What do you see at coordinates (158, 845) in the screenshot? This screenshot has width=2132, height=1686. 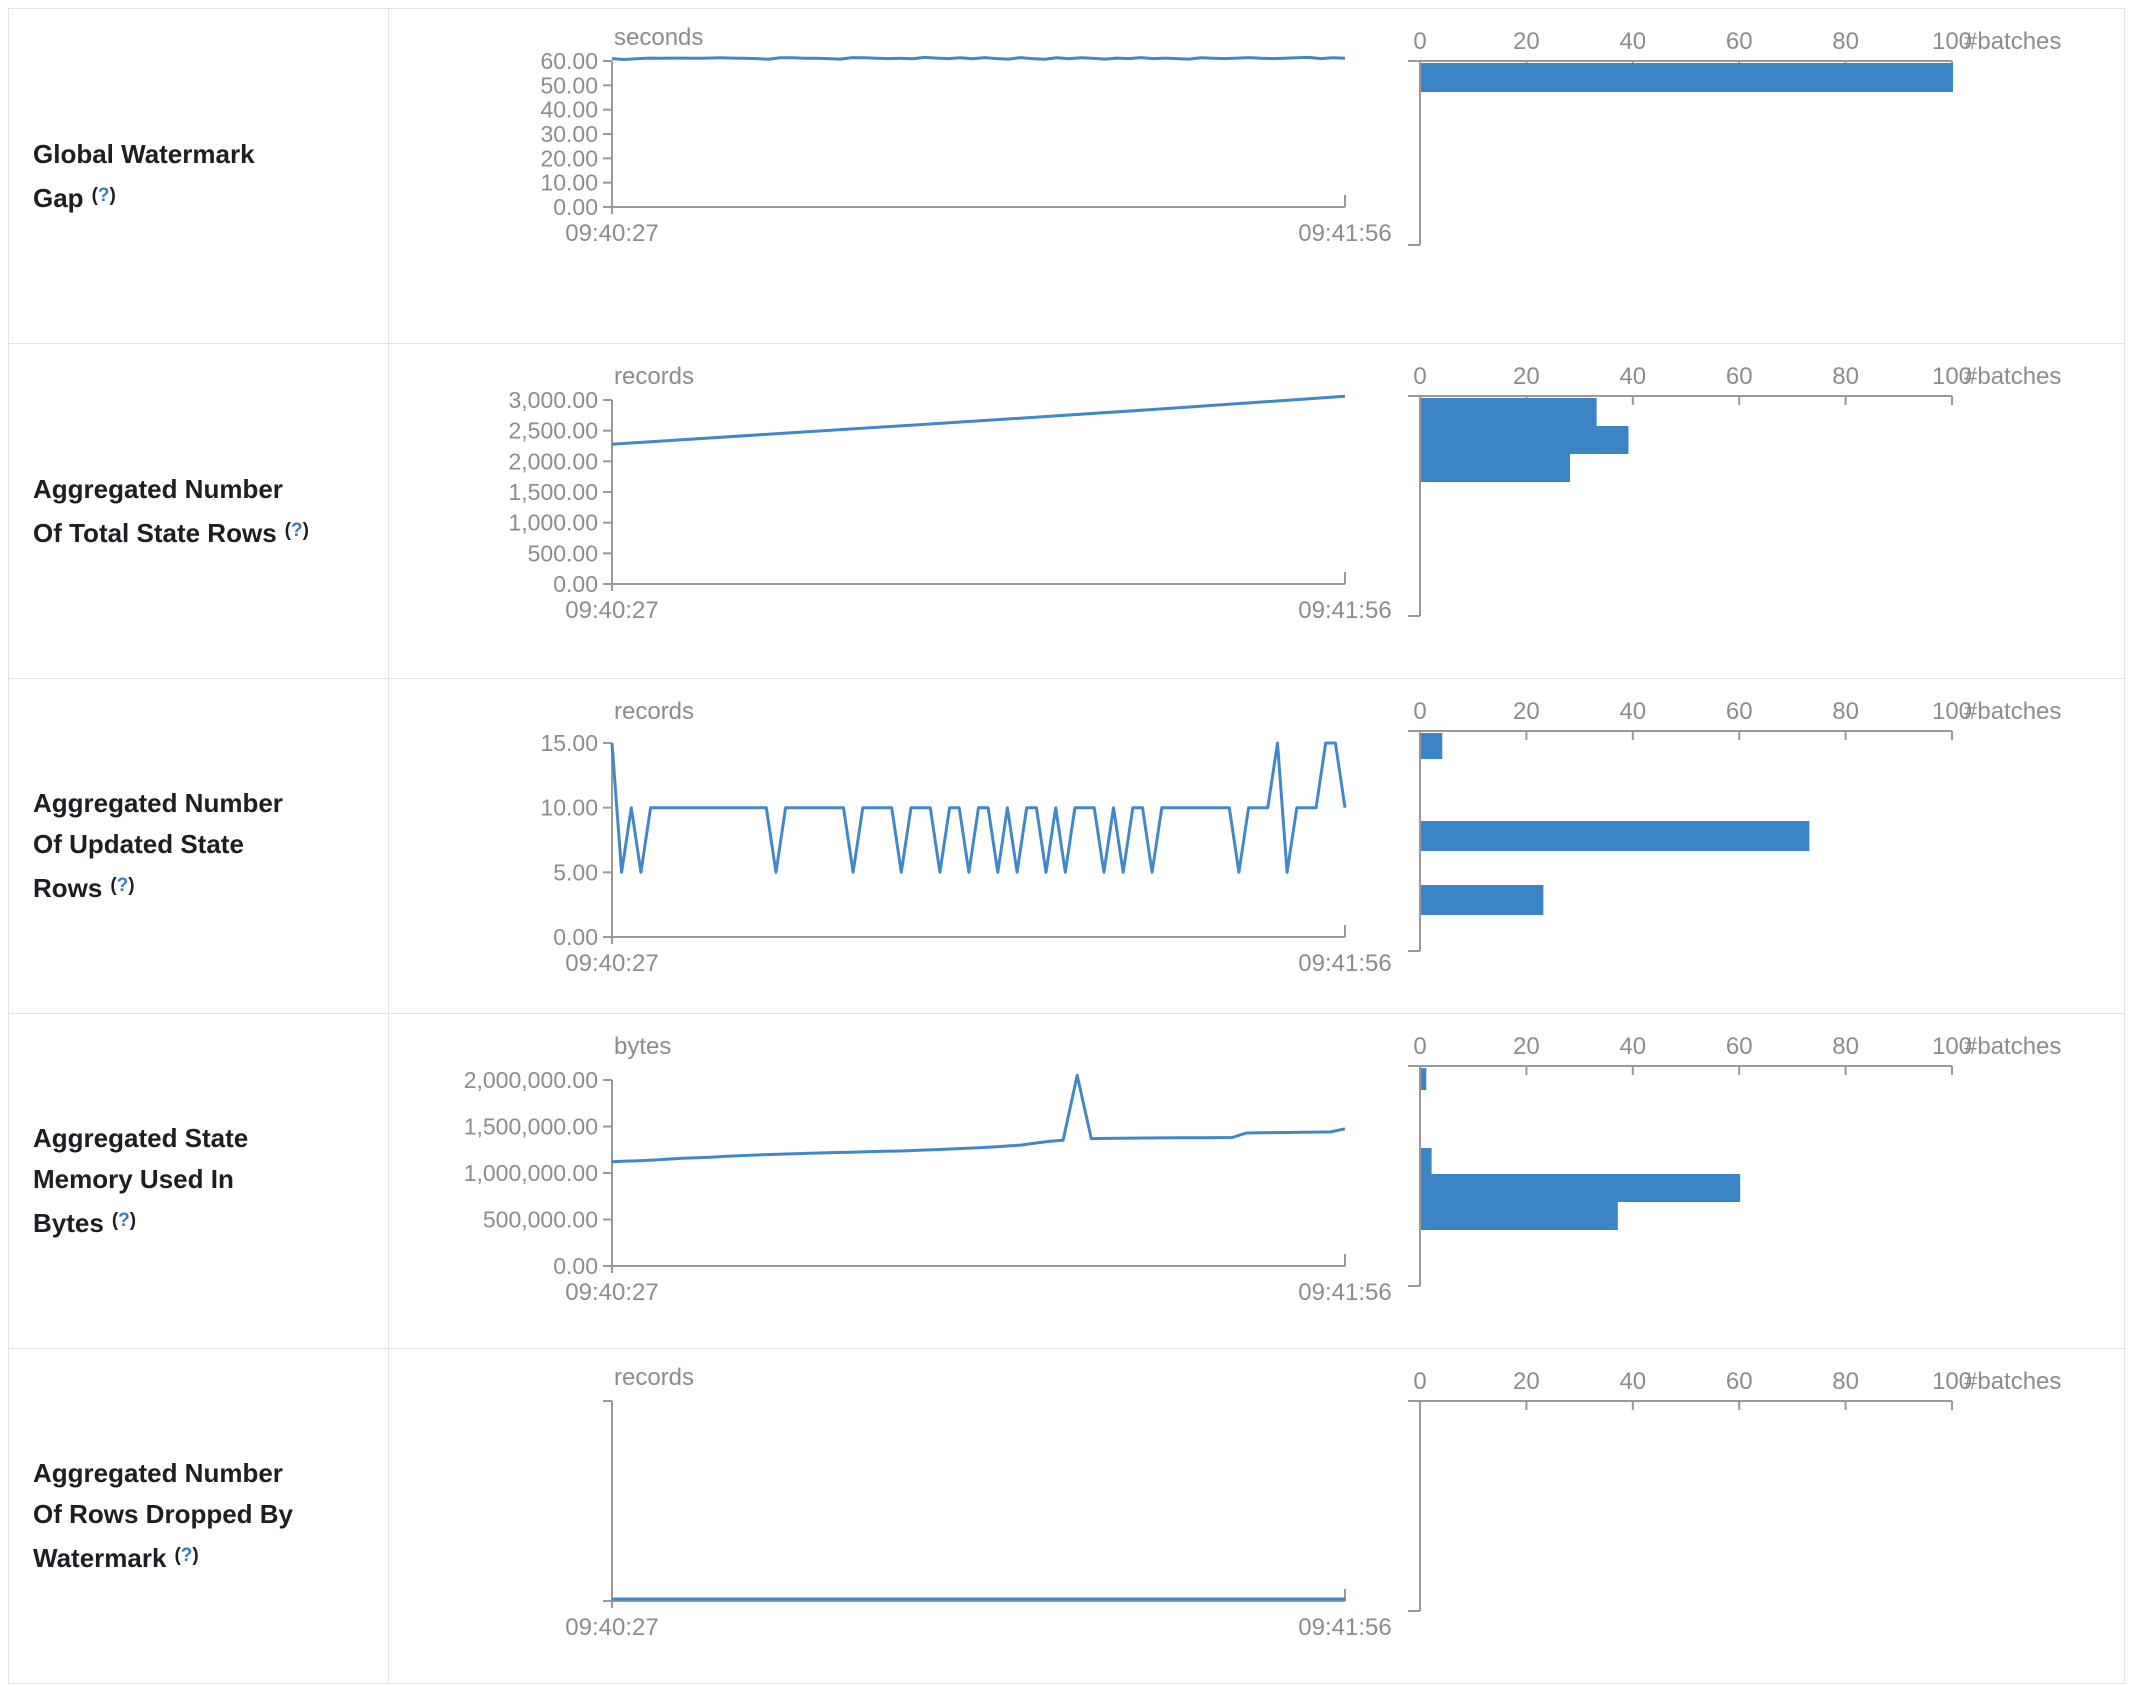 I see `metric-title: Aggregated Number Of Updated State Rows` at bounding box center [158, 845].